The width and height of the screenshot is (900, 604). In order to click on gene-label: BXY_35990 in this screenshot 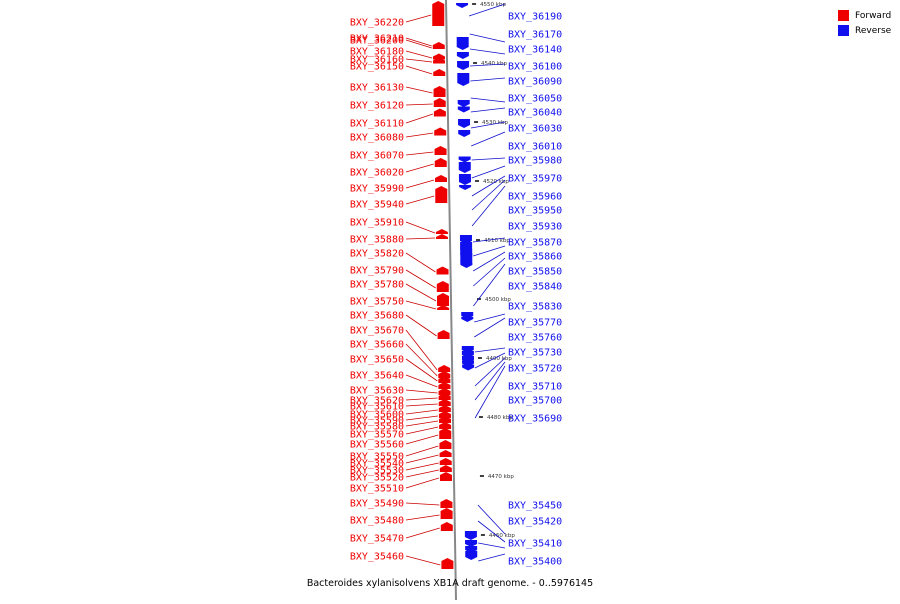, I will do `click(377, 189)`.